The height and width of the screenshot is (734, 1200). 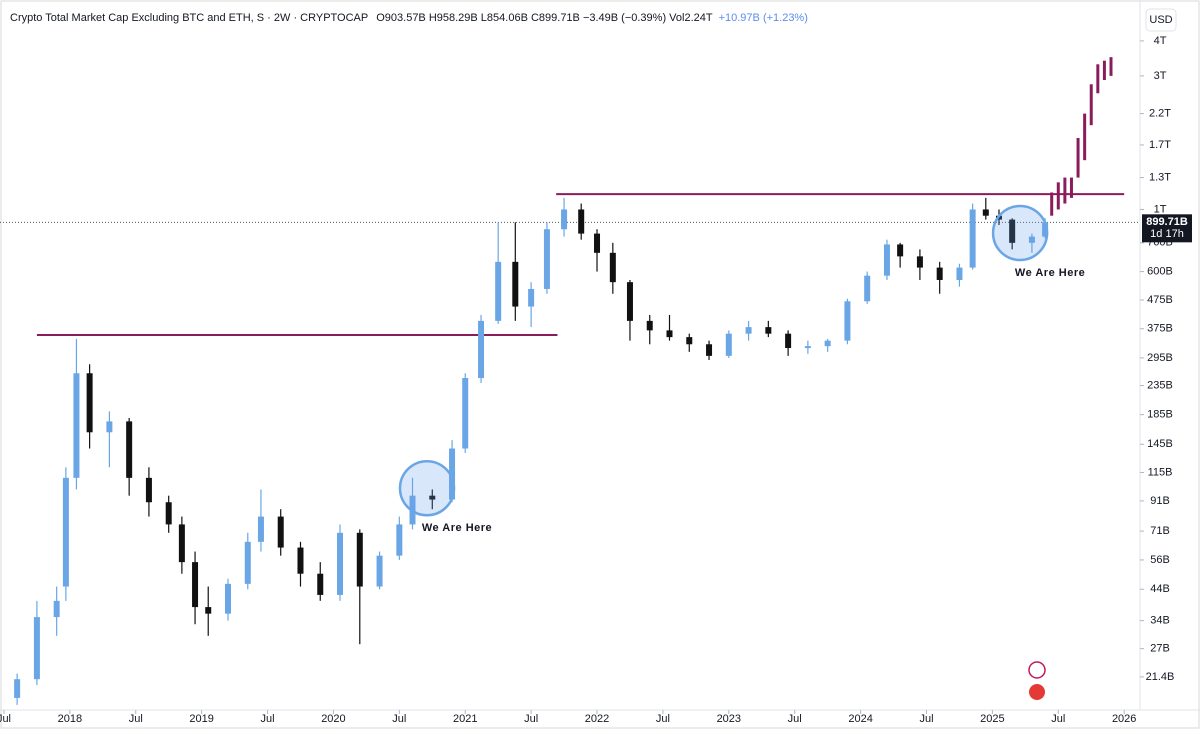 What do you see at coordinates (1124, 719) in the screenshot?
I see `x-tick-label: 2026` at bounding box center [1124, 719].